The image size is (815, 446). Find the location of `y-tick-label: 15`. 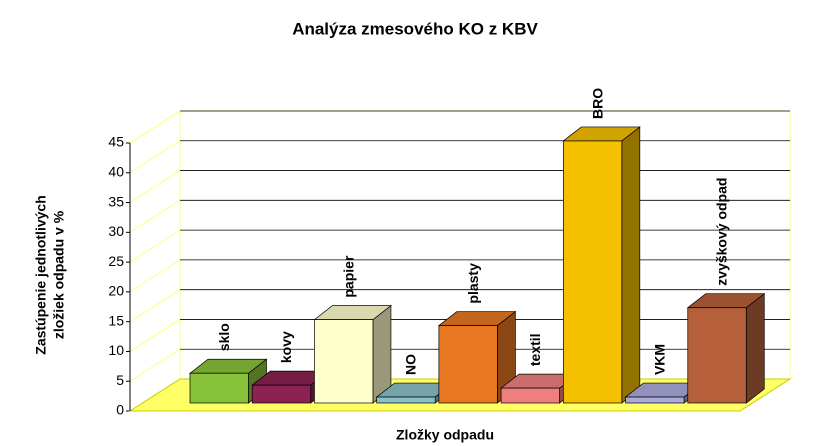

y-tick-label: 15 is located at coordinates (116, 320).